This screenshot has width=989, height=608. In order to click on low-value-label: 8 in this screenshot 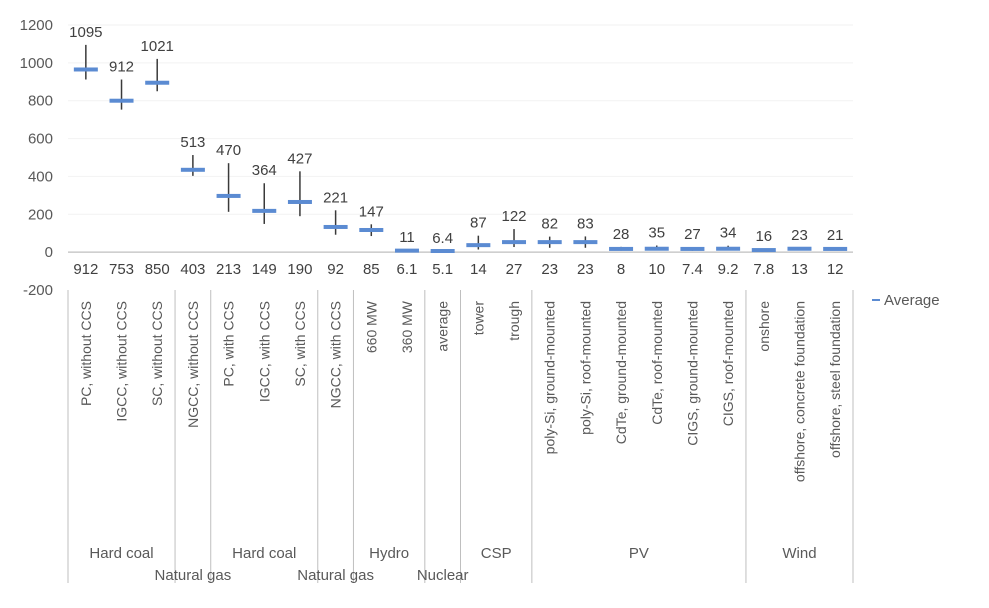, I will do `click(621, 269)`.